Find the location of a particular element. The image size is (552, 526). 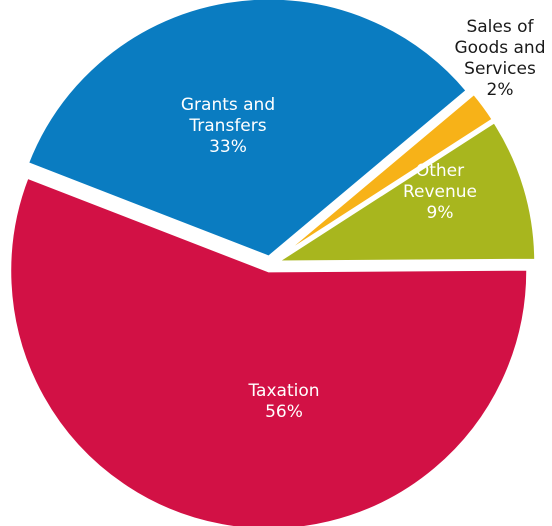

label-line: Revenue is located at coordinates (440, 192).